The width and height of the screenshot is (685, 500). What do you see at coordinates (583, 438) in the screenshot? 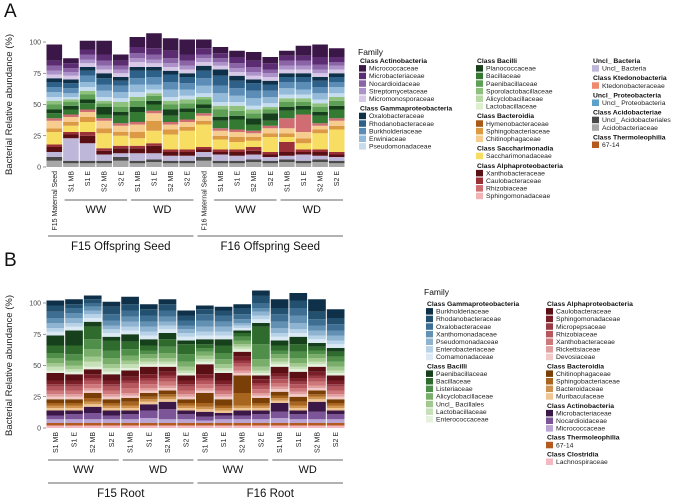
I see `legend-class-heading: Class Thermoleophilia` at bounding box center [583, 438].